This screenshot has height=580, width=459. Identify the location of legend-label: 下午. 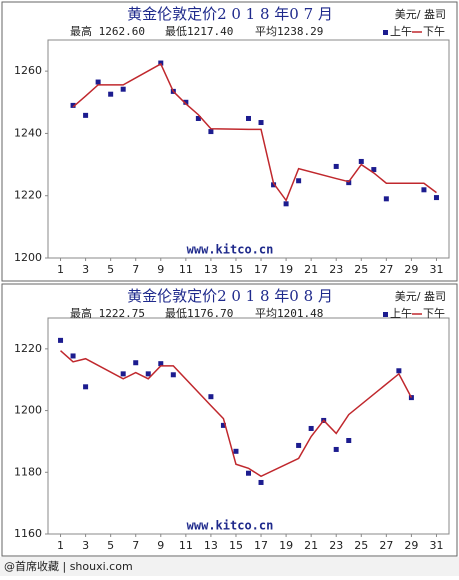
(434, 313).